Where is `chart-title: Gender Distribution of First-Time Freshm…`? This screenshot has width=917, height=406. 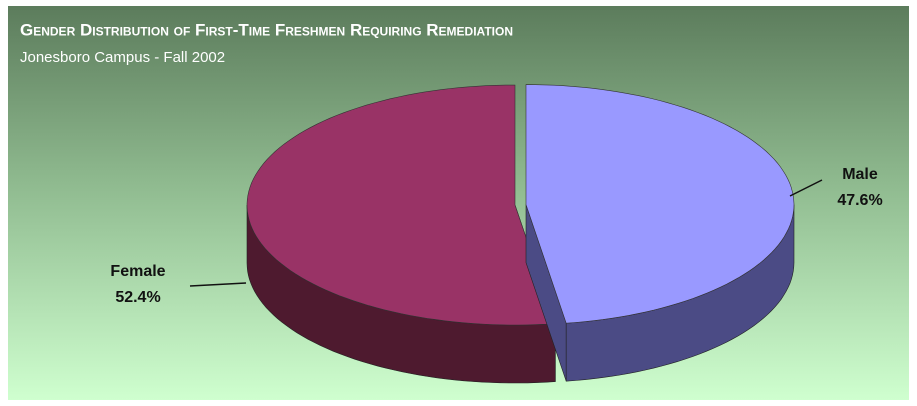
chart-title: Gender Distribution of First-Time Freshm… is located at coordinates (266, 29).